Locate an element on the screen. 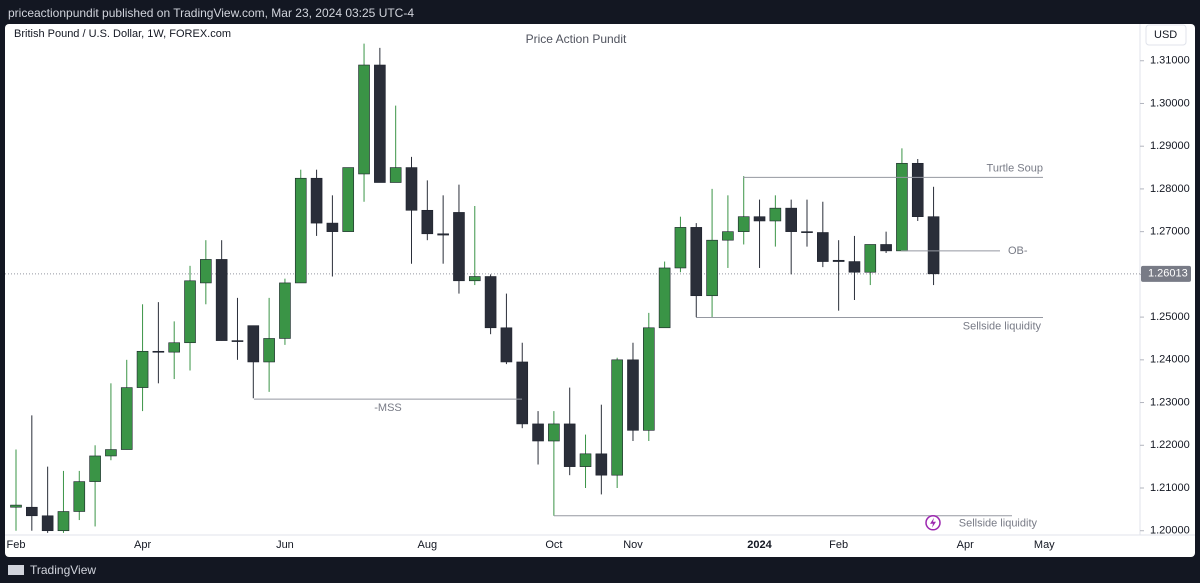 This screenshot has width=1200, height=583. chart-title: Price Action Pundit is located at coordinates (576, 39).